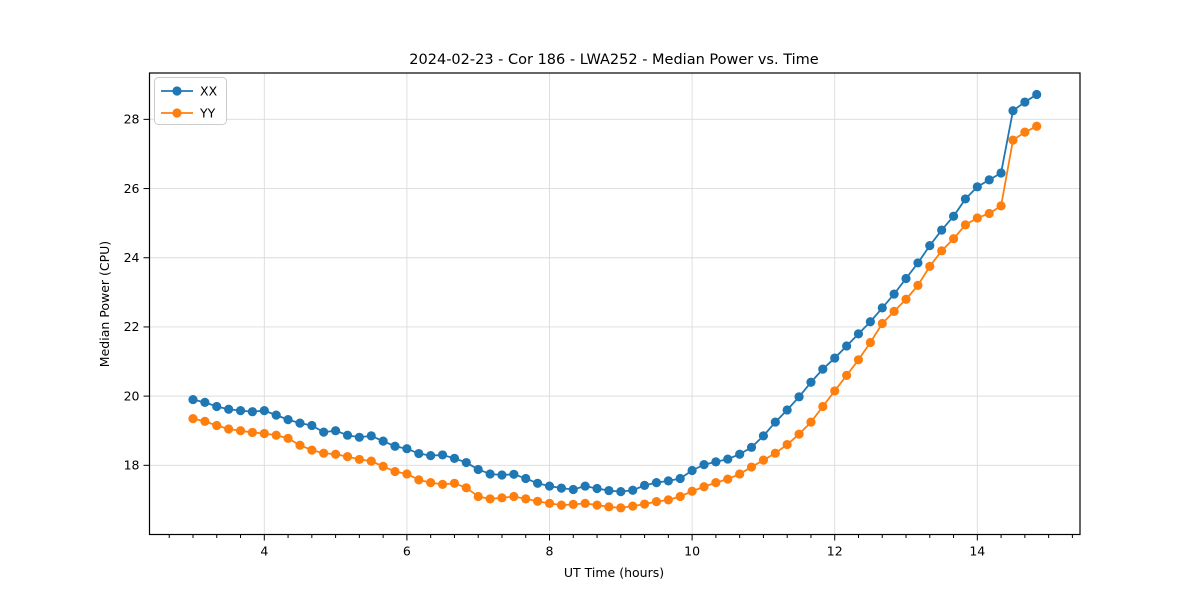 The height and width of the screenshot is (600, 1200). I want to click on legend-label-yy: YY, so click(207, 112).